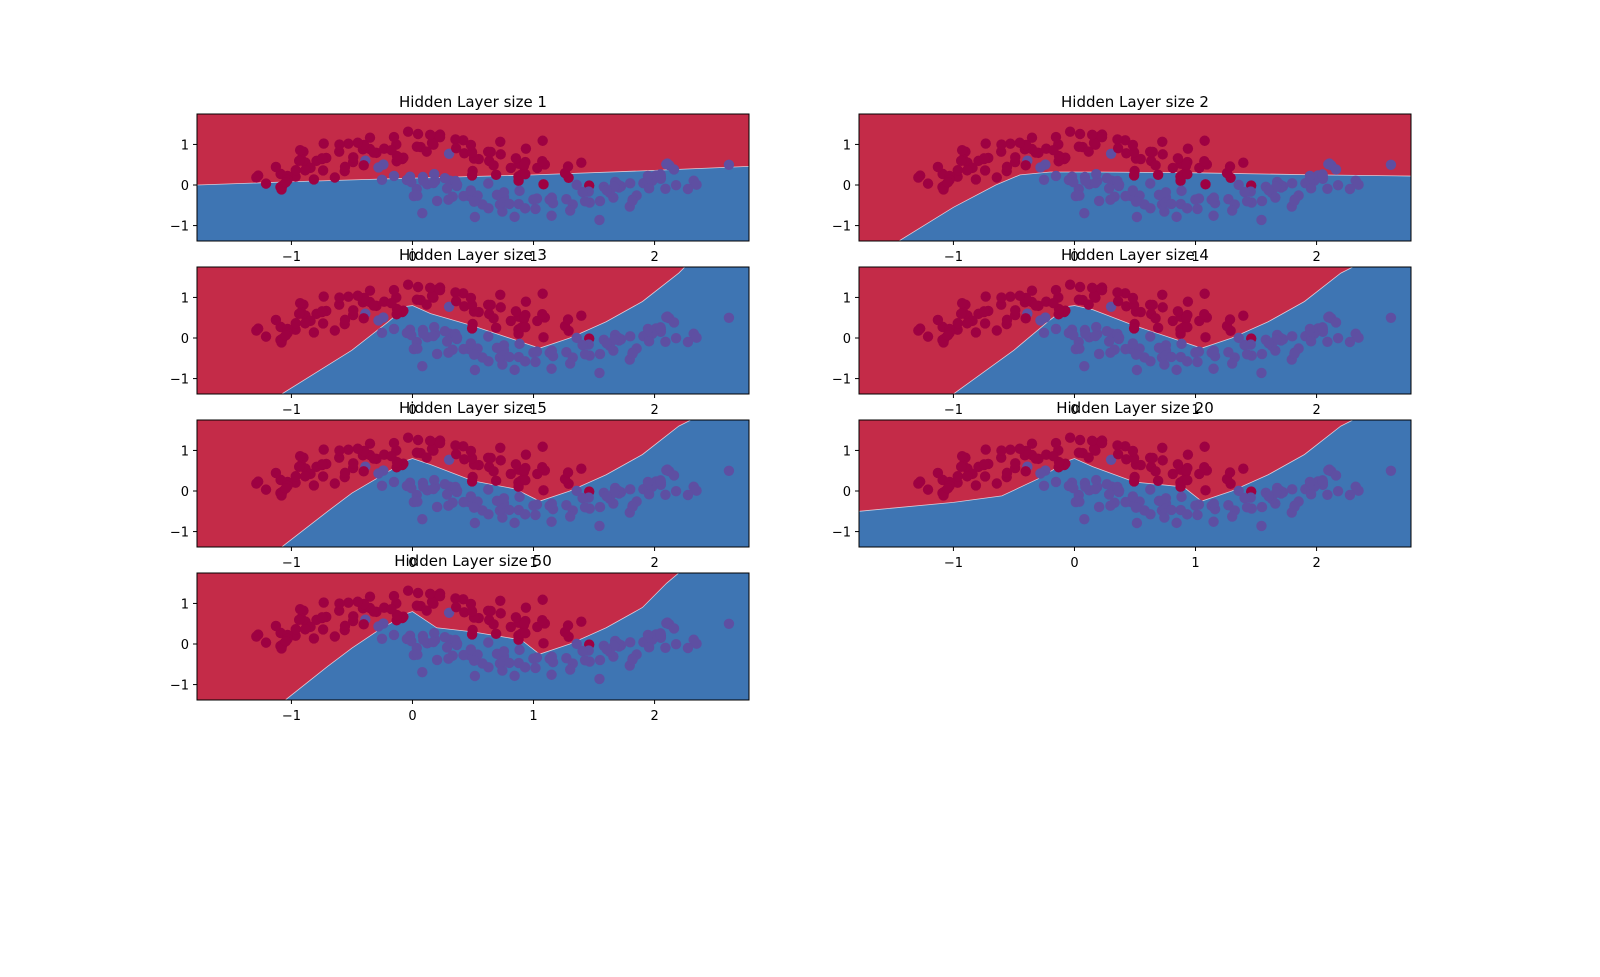 This screenshot has width=1600, height=977. What do you see at coordinates (179, 533) in the screenshot?
I see `y-tick-label: −1` at bounding box center [179, 533].